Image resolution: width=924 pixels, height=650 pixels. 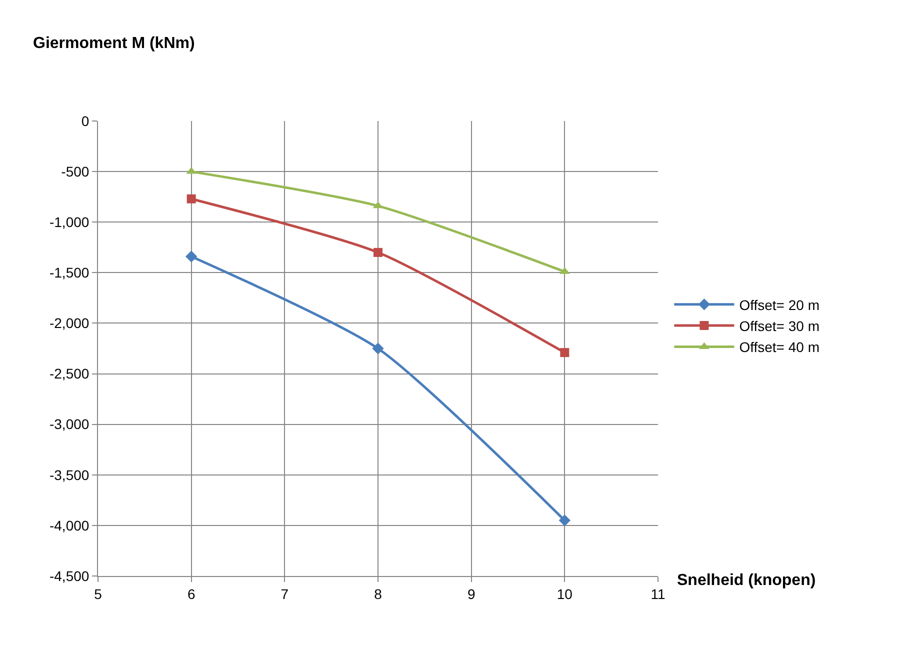 What do you see at coordinates (746, 580) in the screenshot?
I see `x-axis-title: Snelheid (knopen)` at bounding box center [746, 580].